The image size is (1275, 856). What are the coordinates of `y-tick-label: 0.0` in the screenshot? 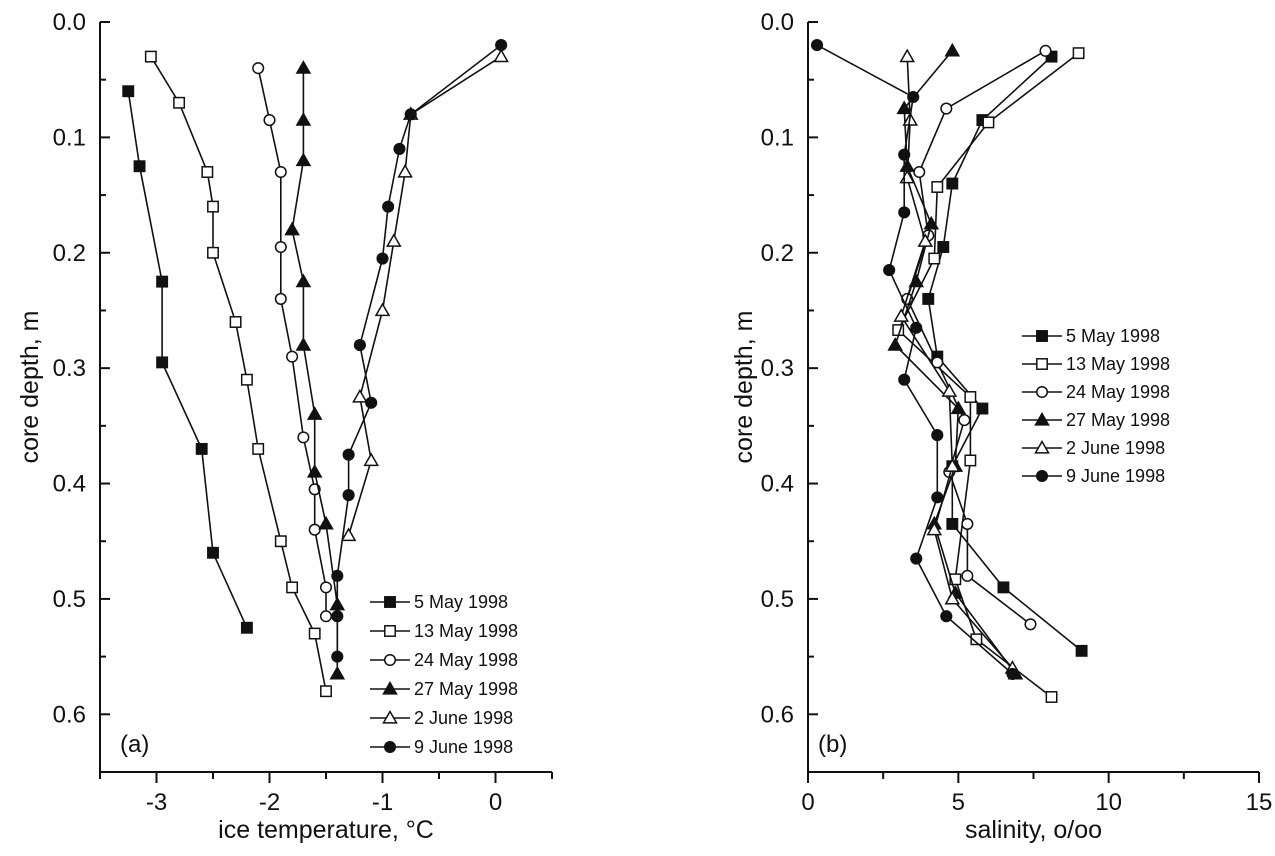 It's located at (777, 22).